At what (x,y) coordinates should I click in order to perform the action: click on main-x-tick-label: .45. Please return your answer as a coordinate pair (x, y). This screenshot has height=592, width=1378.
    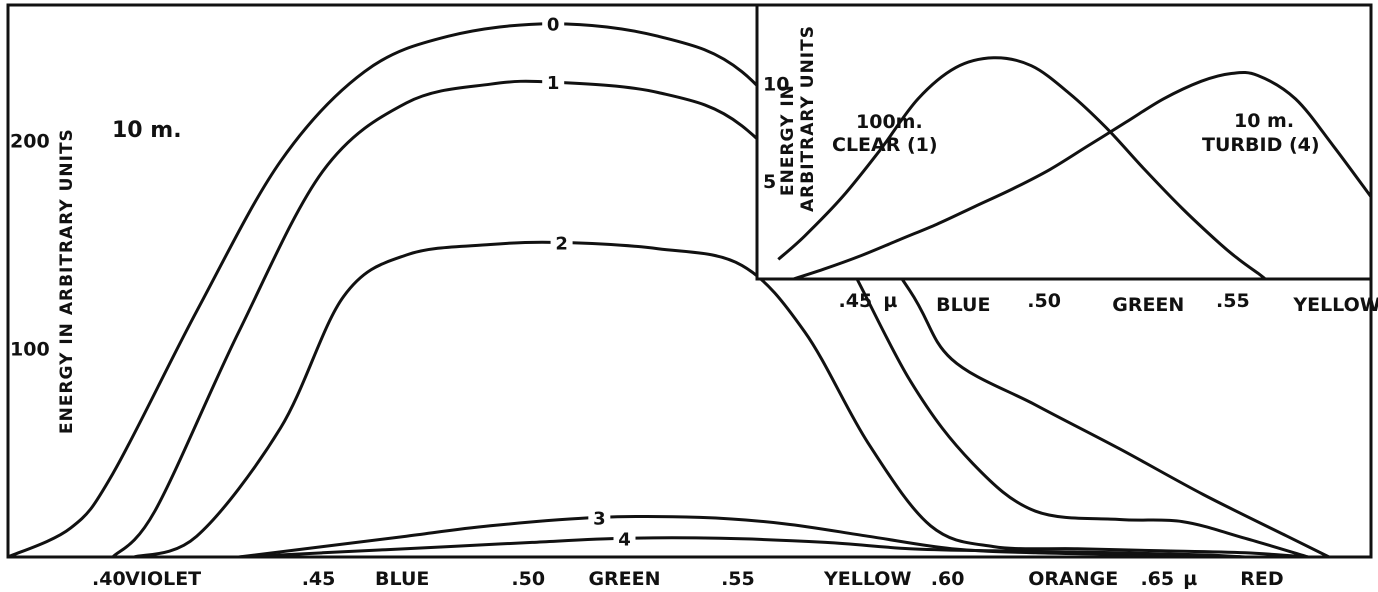
    Looking at the image, I should click on (319, 579).